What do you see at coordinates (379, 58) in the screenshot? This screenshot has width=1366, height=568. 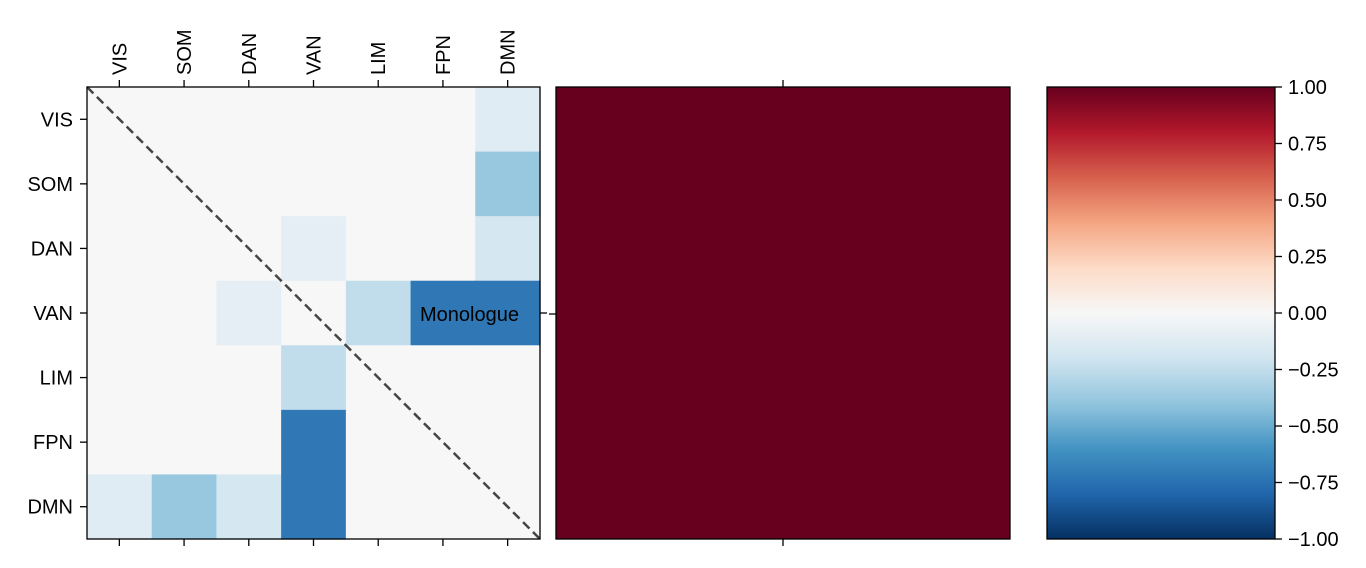 I see `x-tick-label: LIM` at bounding box center [379, 58].